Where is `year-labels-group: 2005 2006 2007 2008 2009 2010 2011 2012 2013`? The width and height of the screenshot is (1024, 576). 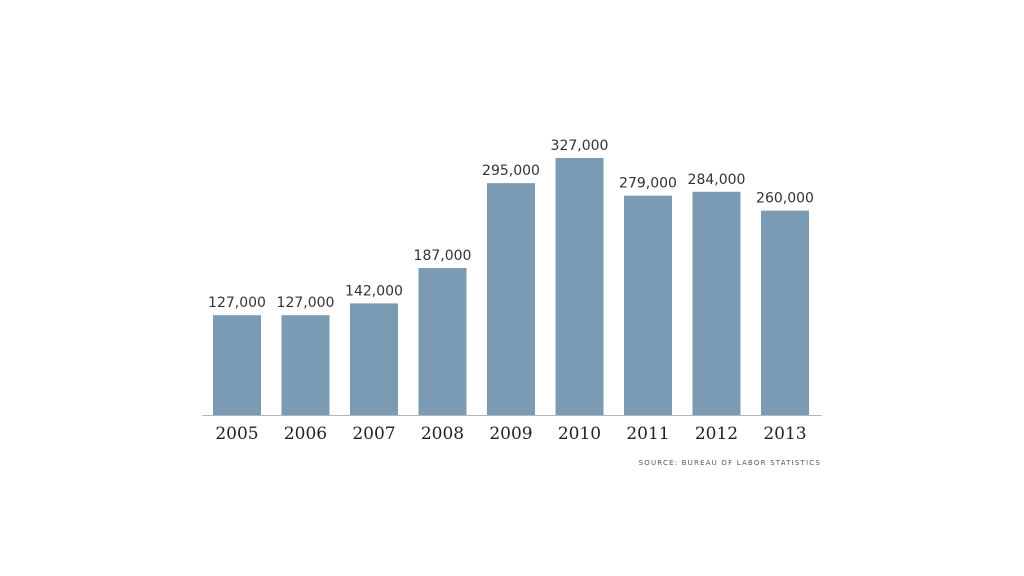
year-labels-group: 2005 2006 2007 2008 2009 2010 2011 2012 2013 is located at coordinates (510, 434).